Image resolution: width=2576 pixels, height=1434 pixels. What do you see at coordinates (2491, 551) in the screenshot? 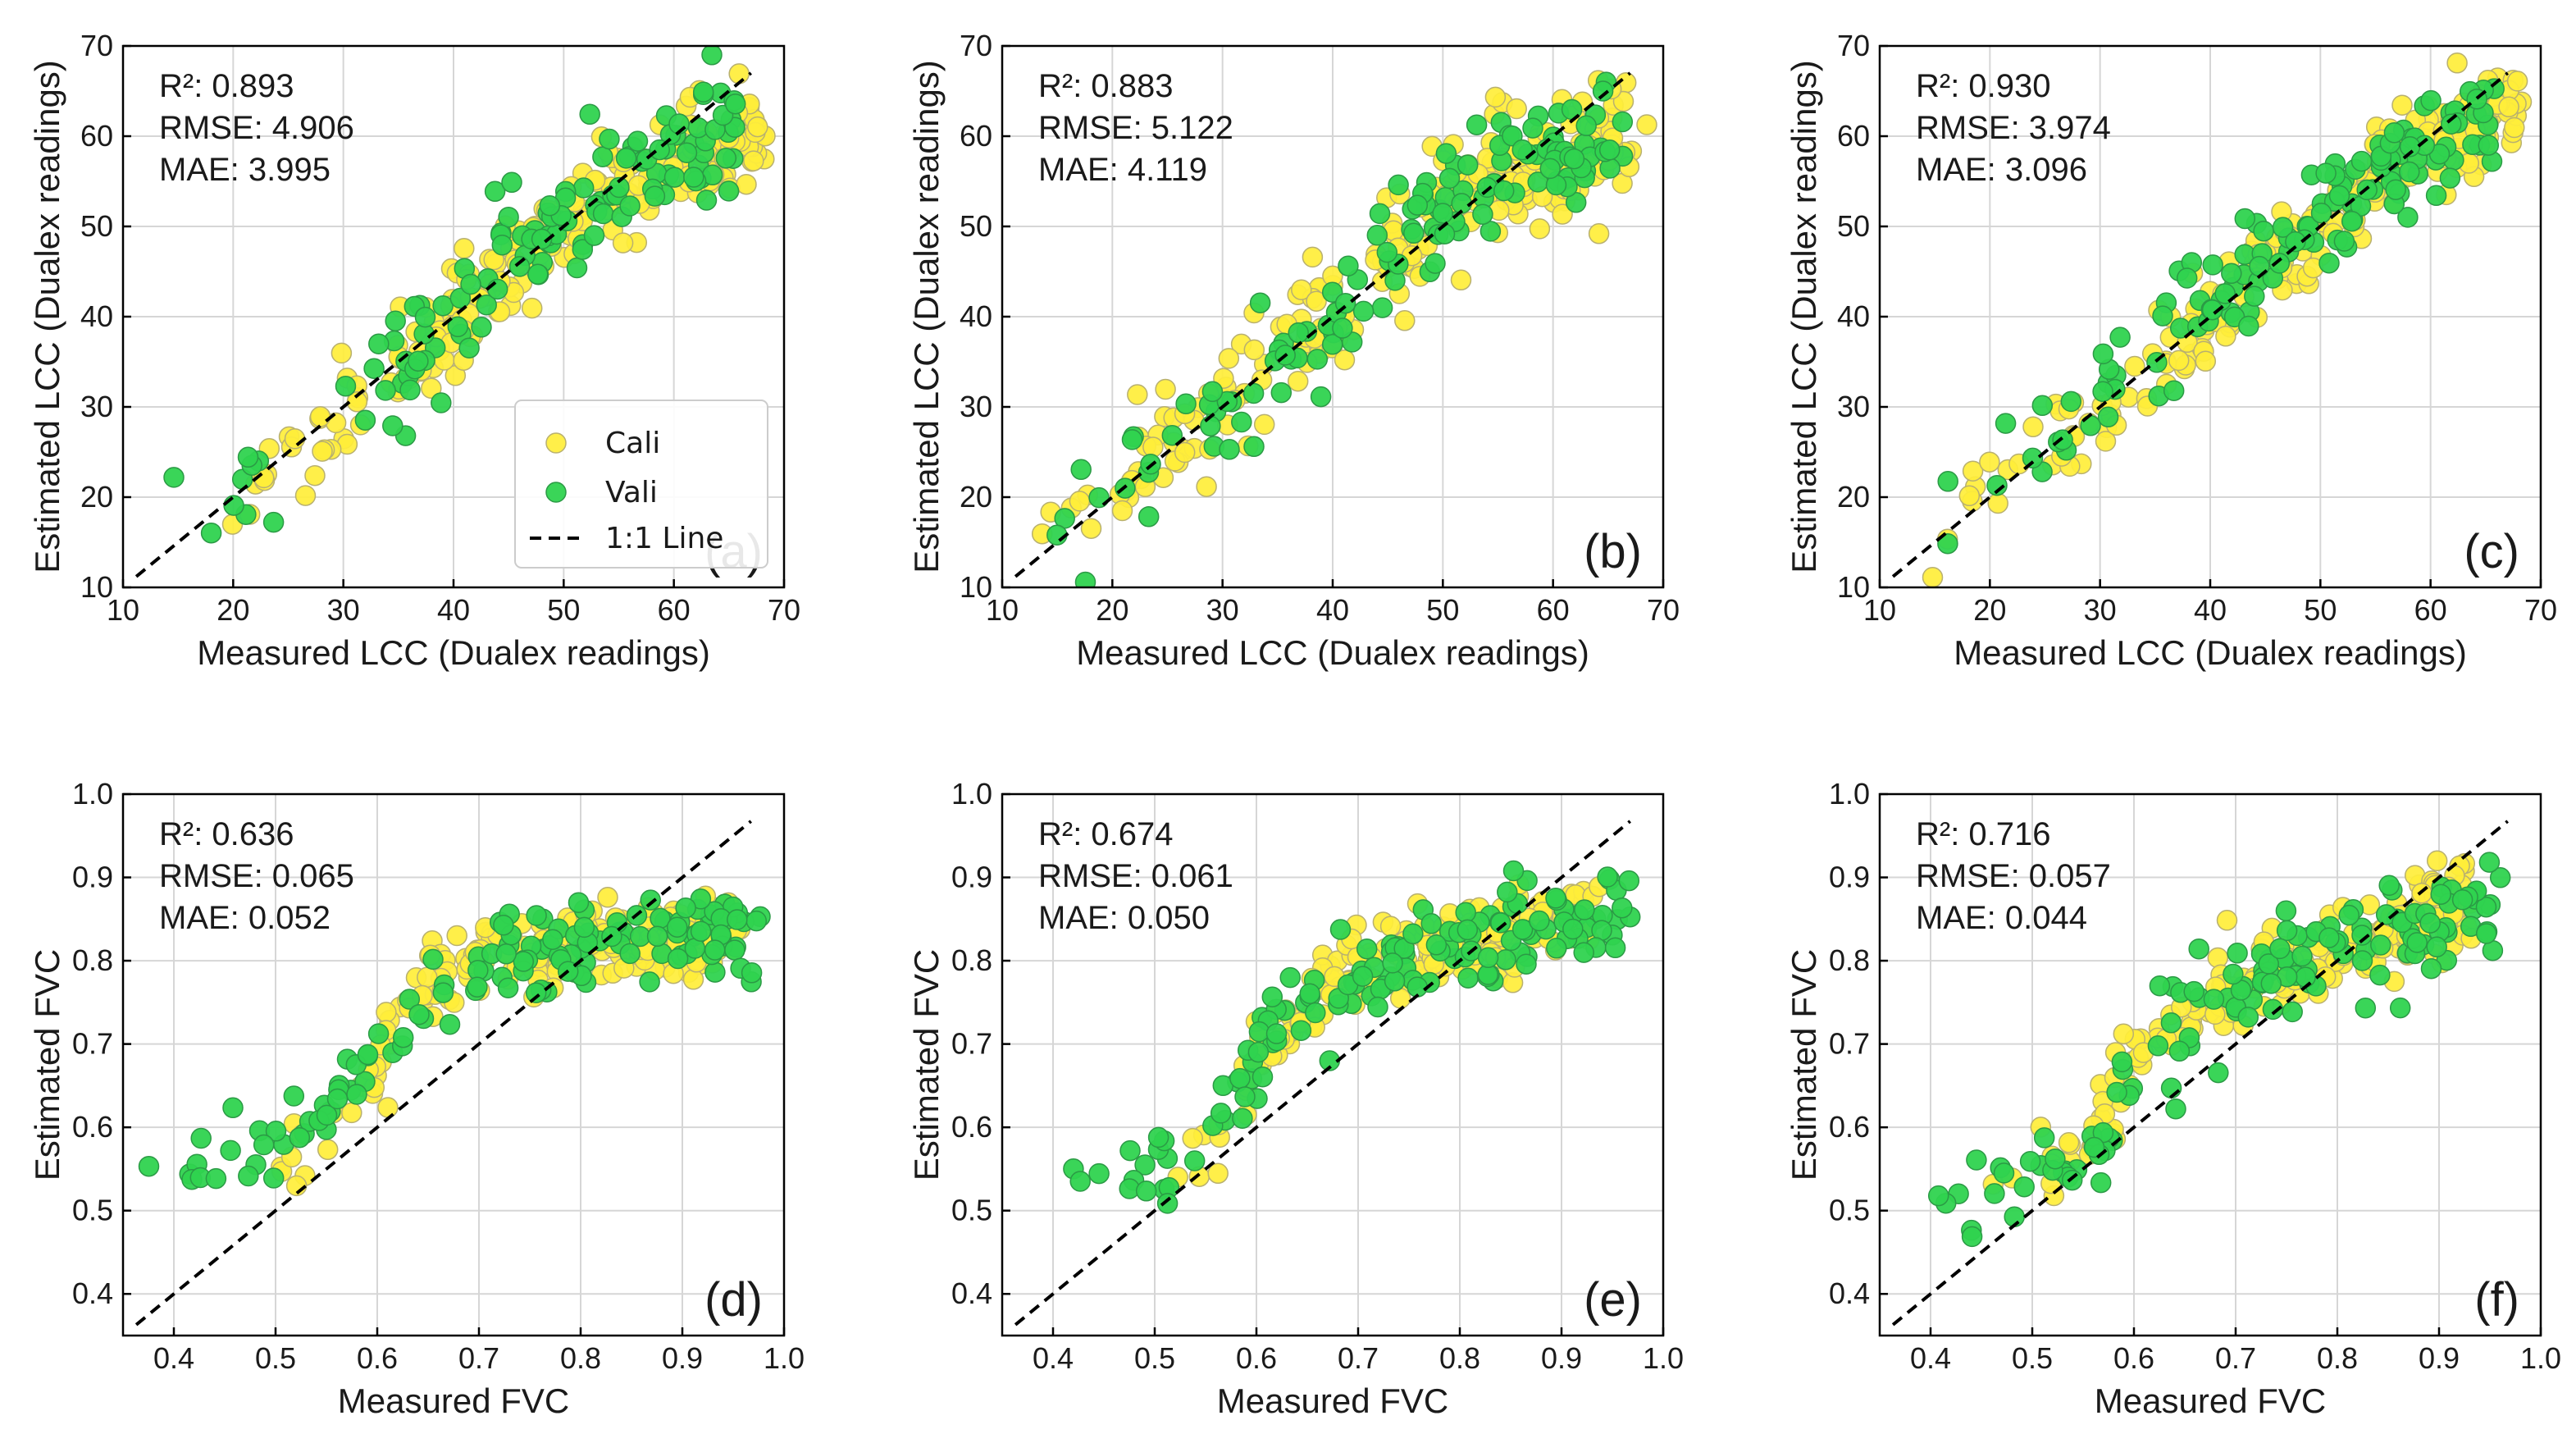
I see `panel-tag: (c)` at bounding box center [2491, 551].